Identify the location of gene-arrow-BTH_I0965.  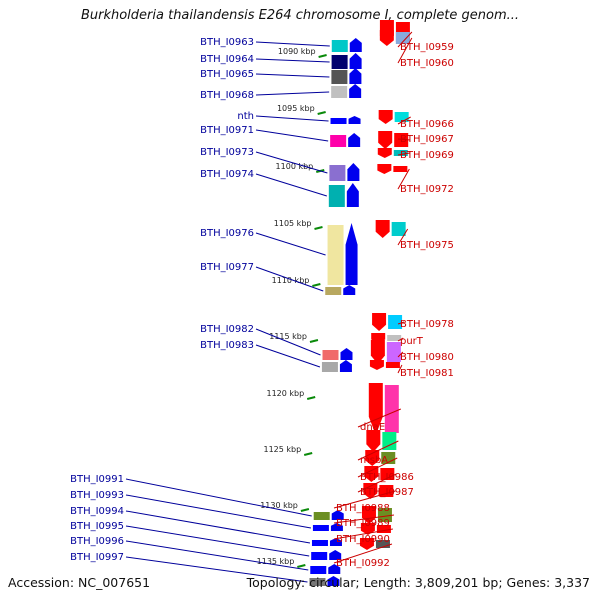
(355, 76).